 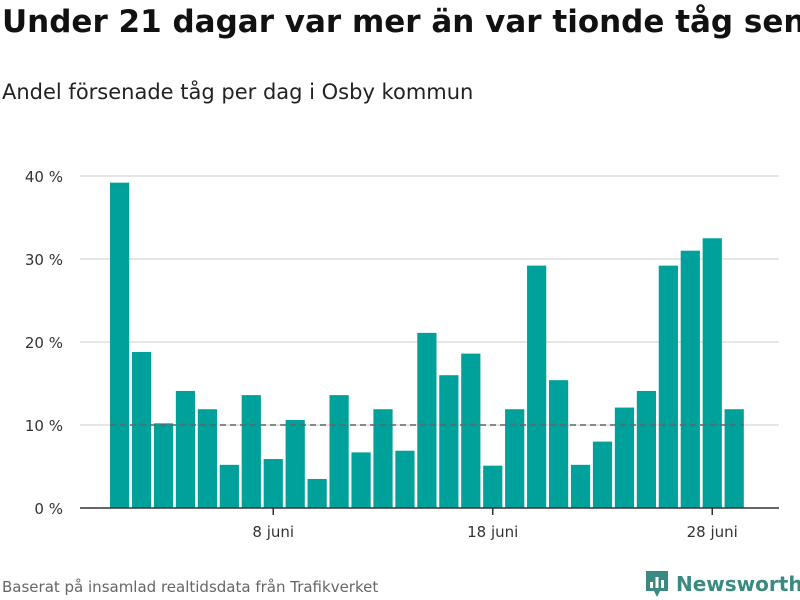 I want to click on y-tick-label: 30 %, so click(x=44, y=260).